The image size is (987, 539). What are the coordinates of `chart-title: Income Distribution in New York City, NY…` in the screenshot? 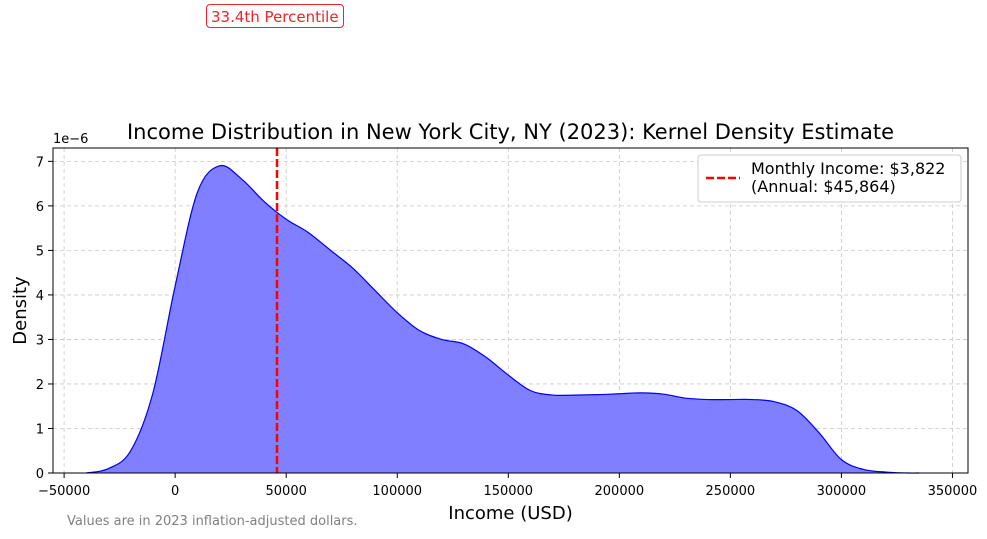 It's located at (510, 132).